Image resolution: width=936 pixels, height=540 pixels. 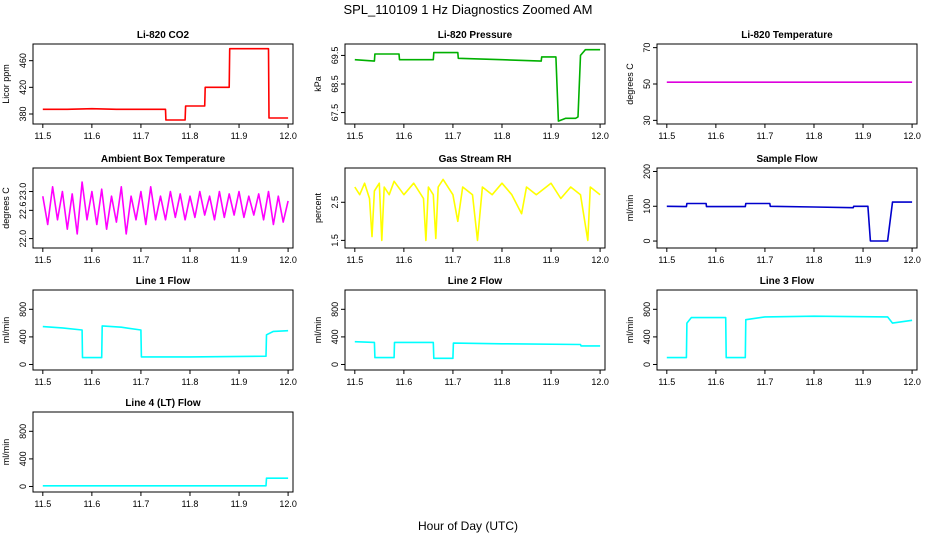 What do you see at coordinates (335, 113) in the screenshot?
I see `y-tick-label: 67.5` at bounding box center [335, 113].